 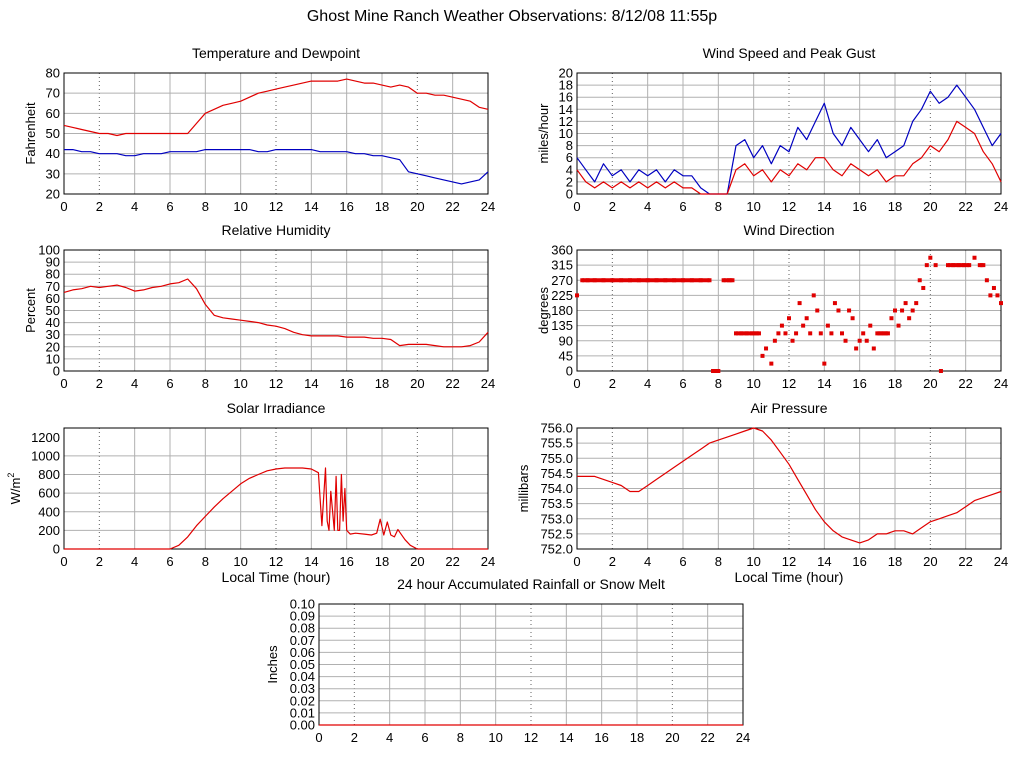 I want to click on y-tick-label: 0.10, so click(x=302, y=604).